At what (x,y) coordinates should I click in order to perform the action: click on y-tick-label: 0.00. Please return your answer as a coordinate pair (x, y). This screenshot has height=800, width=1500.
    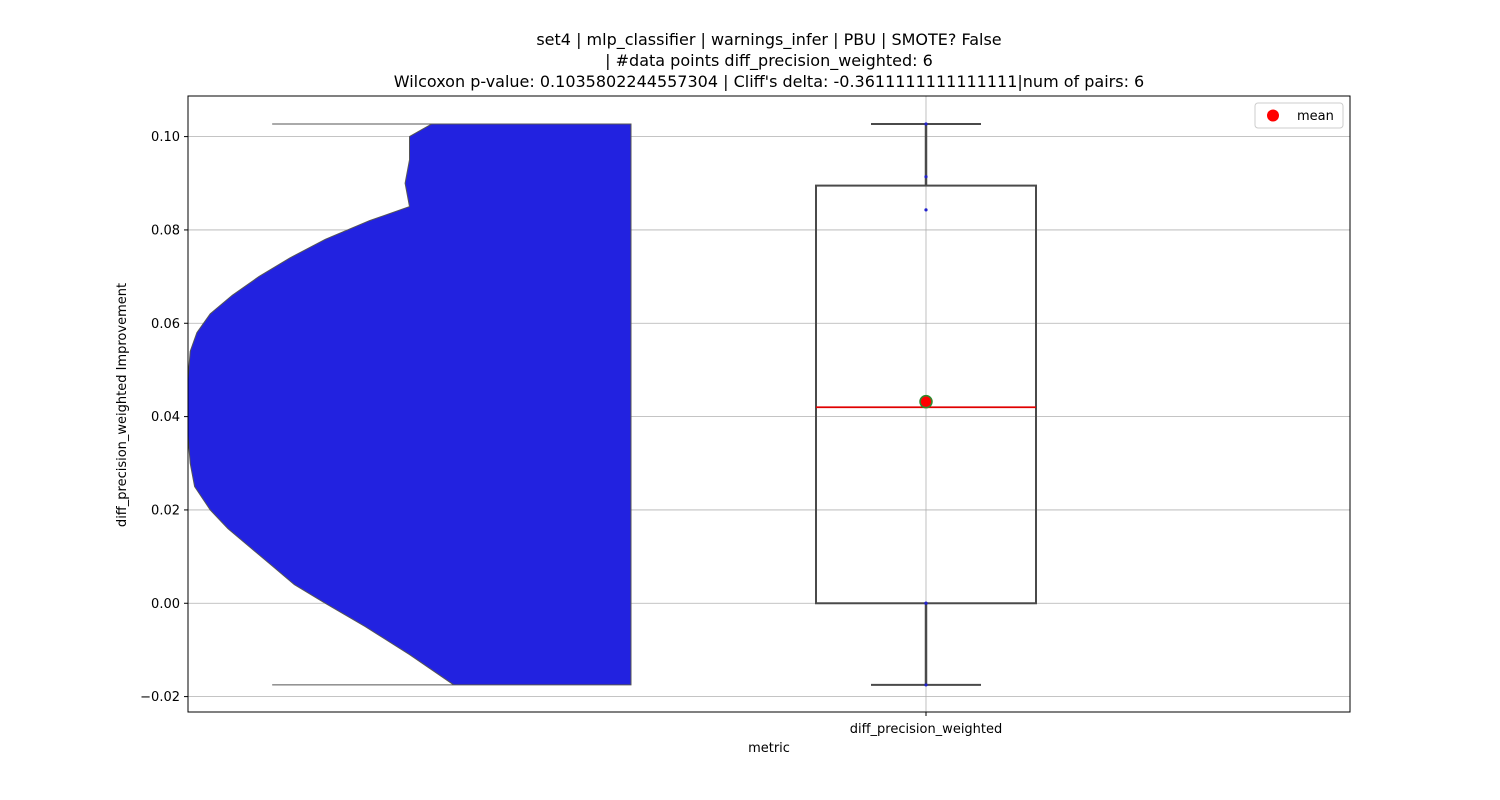
    Looking at the image, I should click on (165, 604).